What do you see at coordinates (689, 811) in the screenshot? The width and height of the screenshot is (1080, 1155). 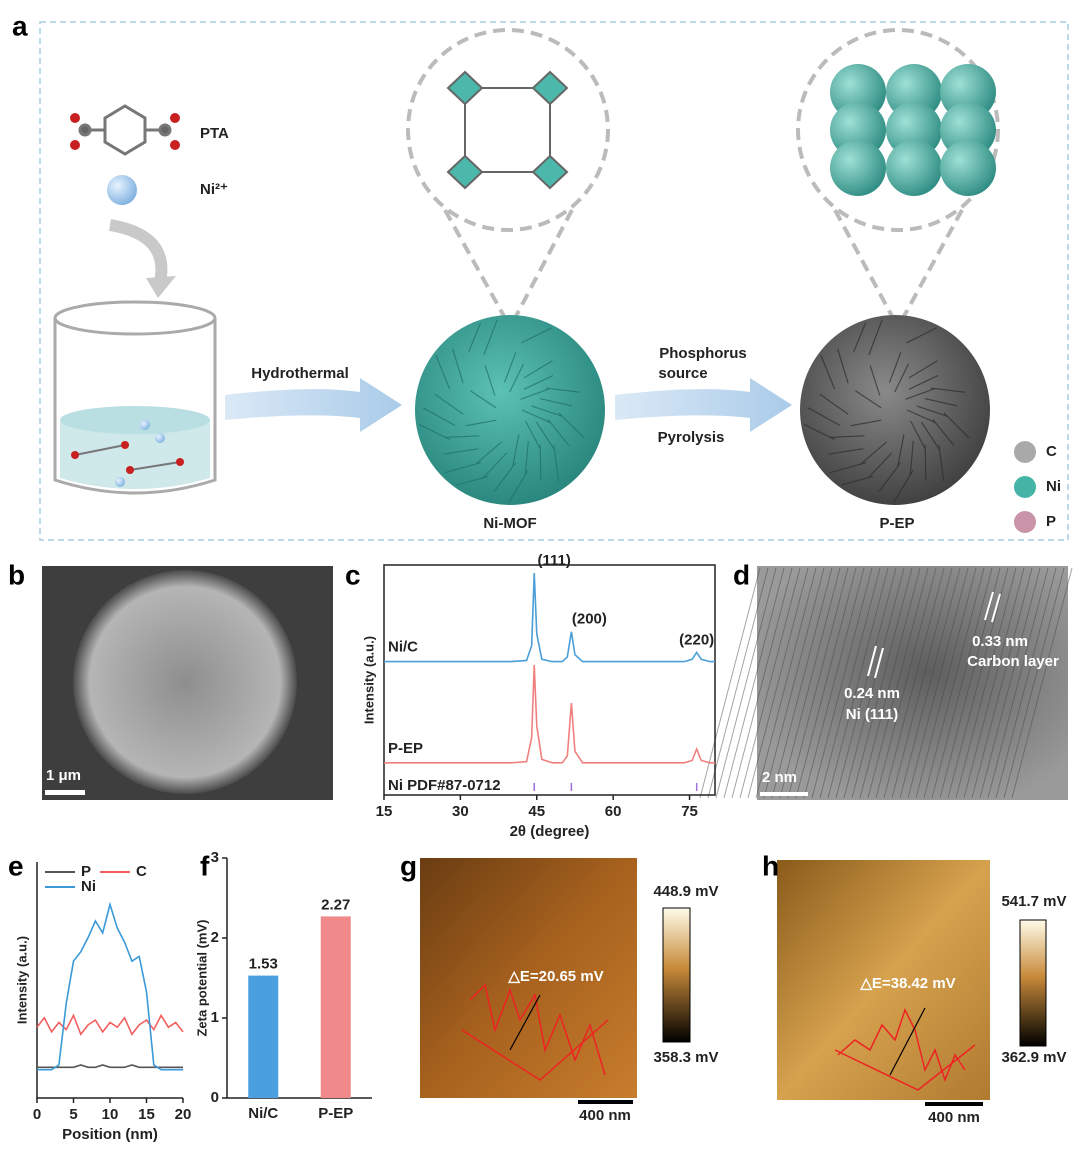 I see `x-tick-label: 75` at bounding box center [689, 811].